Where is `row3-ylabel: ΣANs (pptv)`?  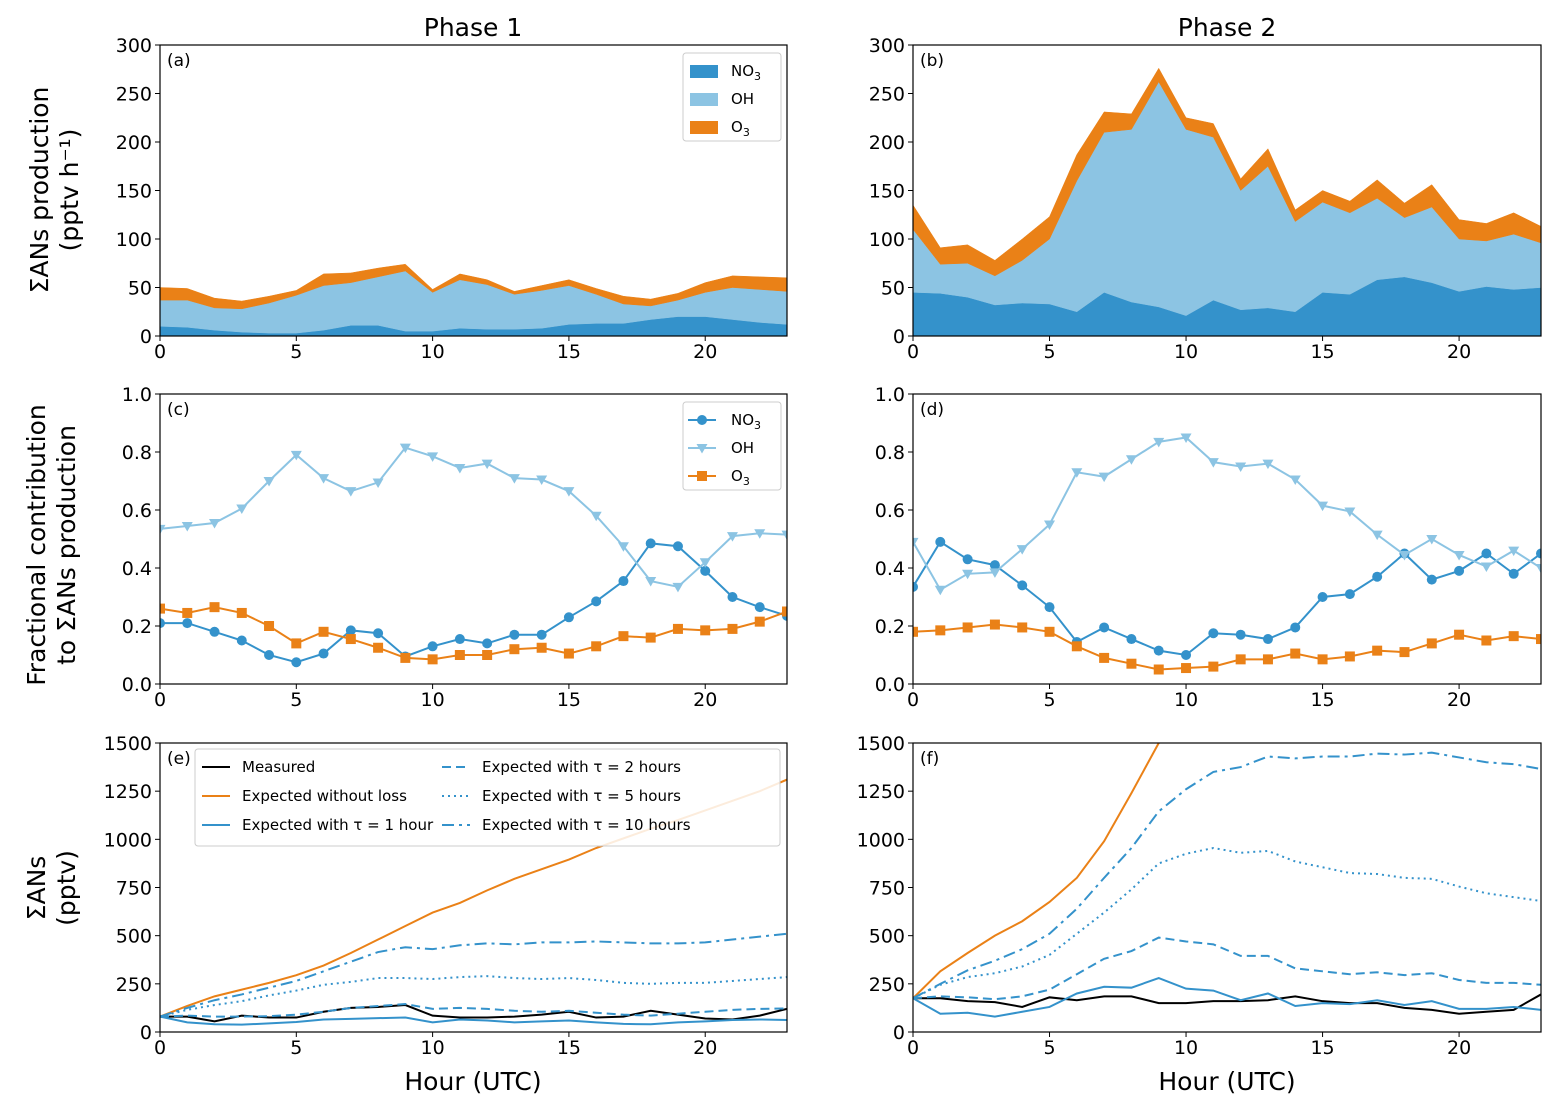
row3-ylabel: ΣANs (pptv) is located at coordinates (51, 888).